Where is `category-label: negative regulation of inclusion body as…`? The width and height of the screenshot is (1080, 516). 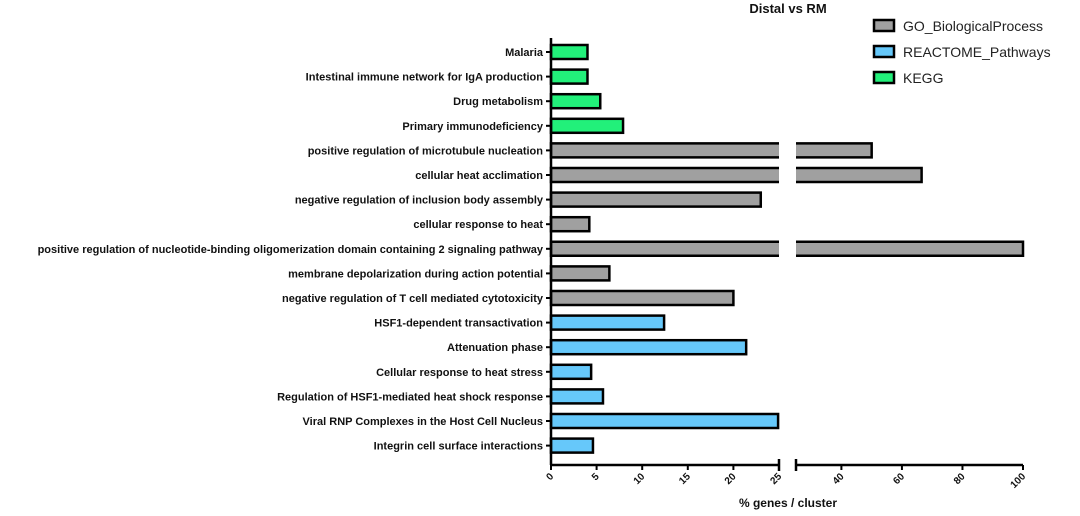
category-label: negative regulation of inclusion body as… is located at coordinates (419, 201).